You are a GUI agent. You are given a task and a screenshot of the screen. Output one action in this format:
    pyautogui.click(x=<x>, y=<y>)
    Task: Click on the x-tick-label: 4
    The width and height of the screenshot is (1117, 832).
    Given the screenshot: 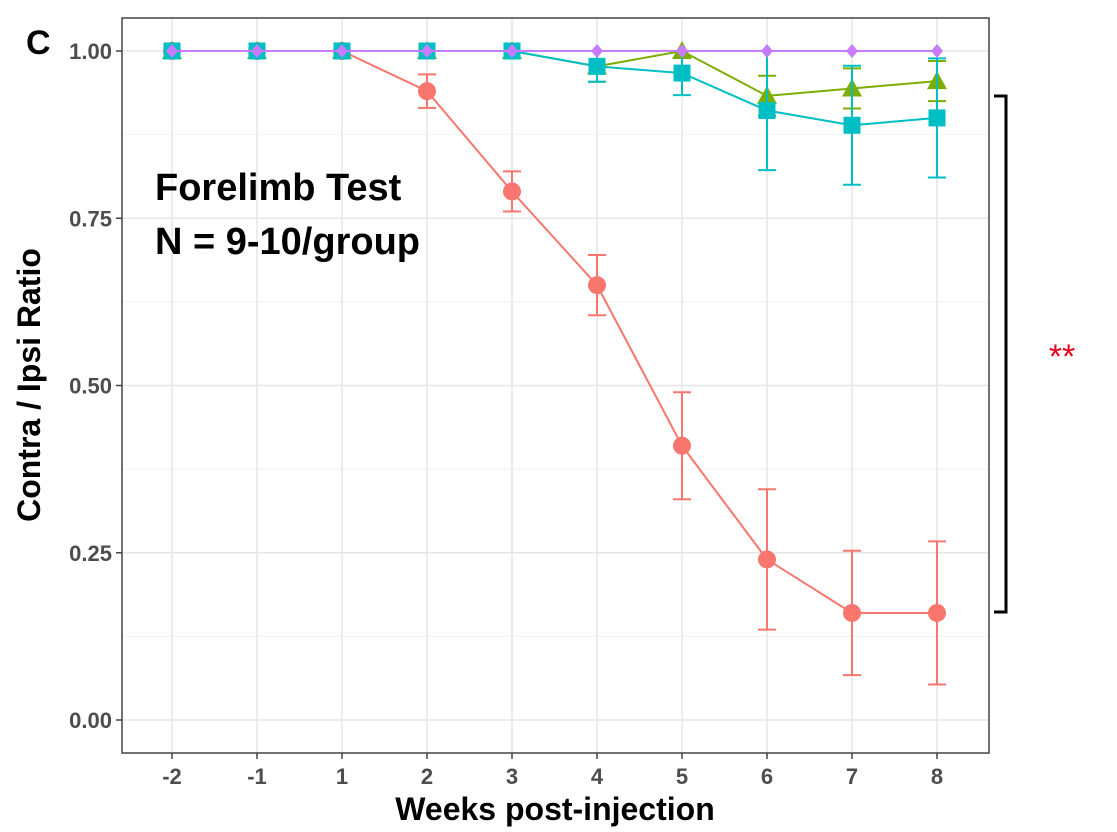 What is the action you would take?
    pyautogui.click(x=597, y=776)
    